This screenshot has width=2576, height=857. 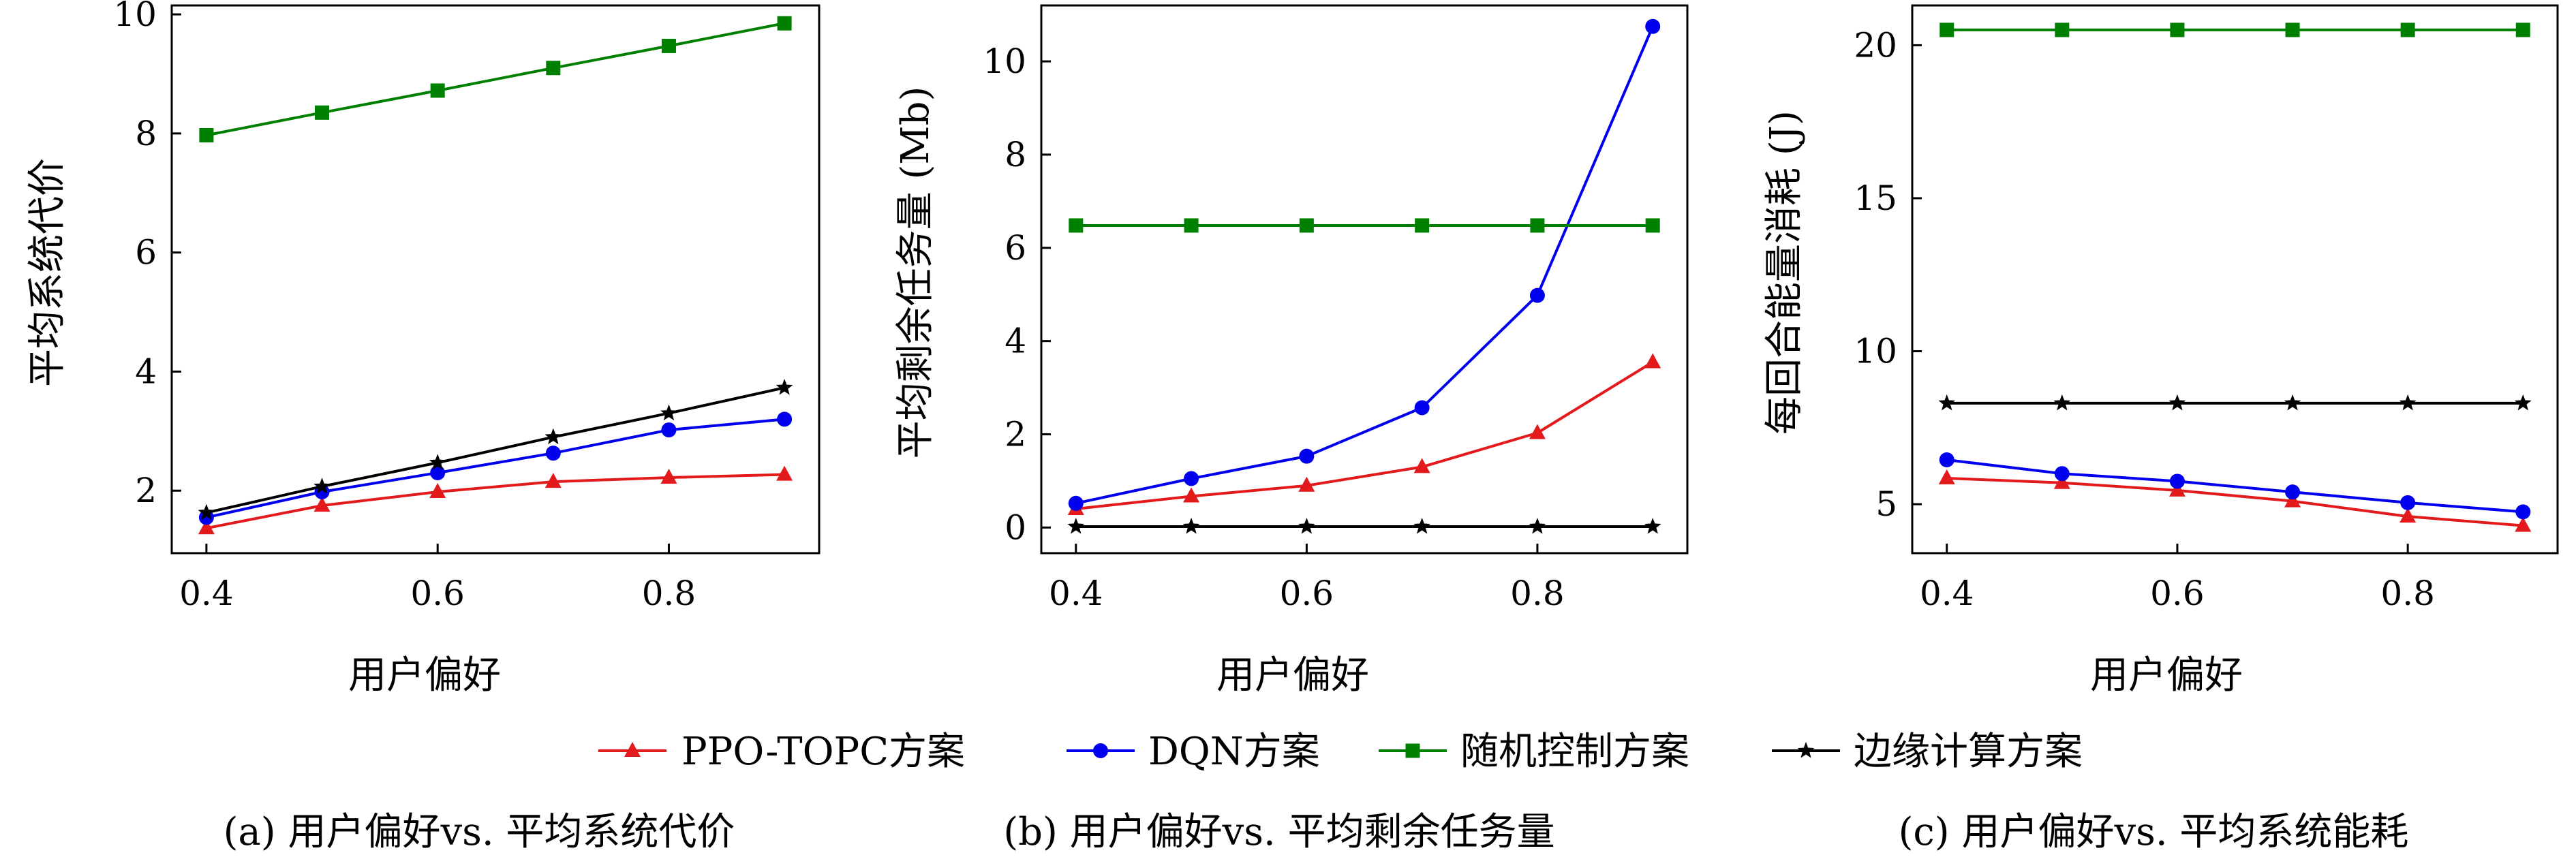 What do you see at coordinates (669, 593) in the screenshot?
I see `x-tick-label-a: 0.8` at bounding box center [669, 593].